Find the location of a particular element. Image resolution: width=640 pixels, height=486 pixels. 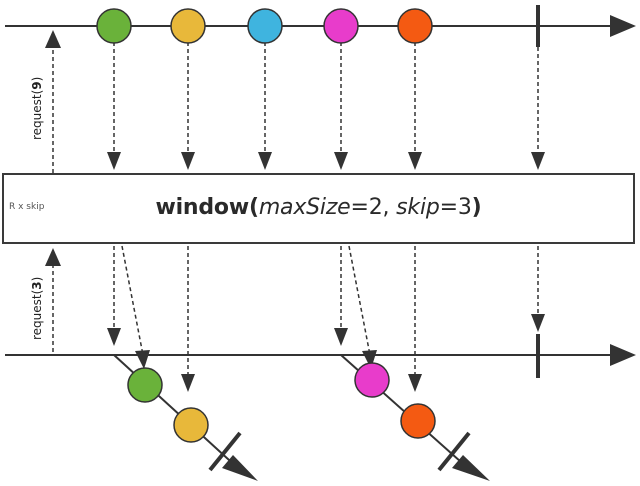

operator-open-paren: ( is located at coordinates (253, 207).